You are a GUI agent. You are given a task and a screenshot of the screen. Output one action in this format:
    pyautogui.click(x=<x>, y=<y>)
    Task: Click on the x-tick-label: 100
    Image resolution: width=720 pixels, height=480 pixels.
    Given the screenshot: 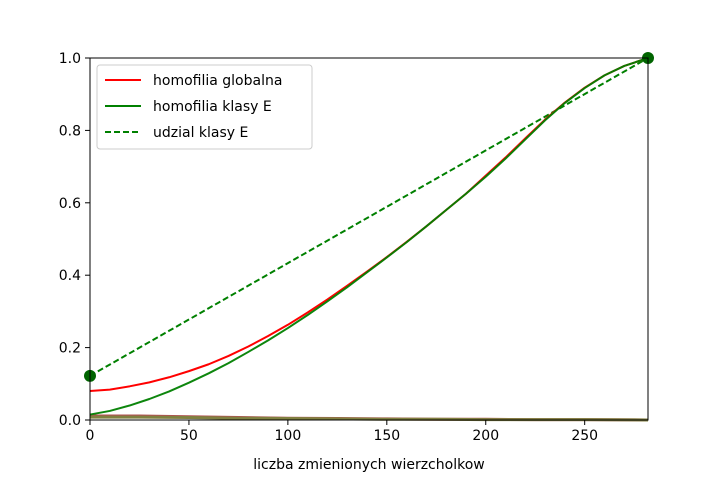 What is the action you would take?
    pyautogui.click(x=288, y=436)
    